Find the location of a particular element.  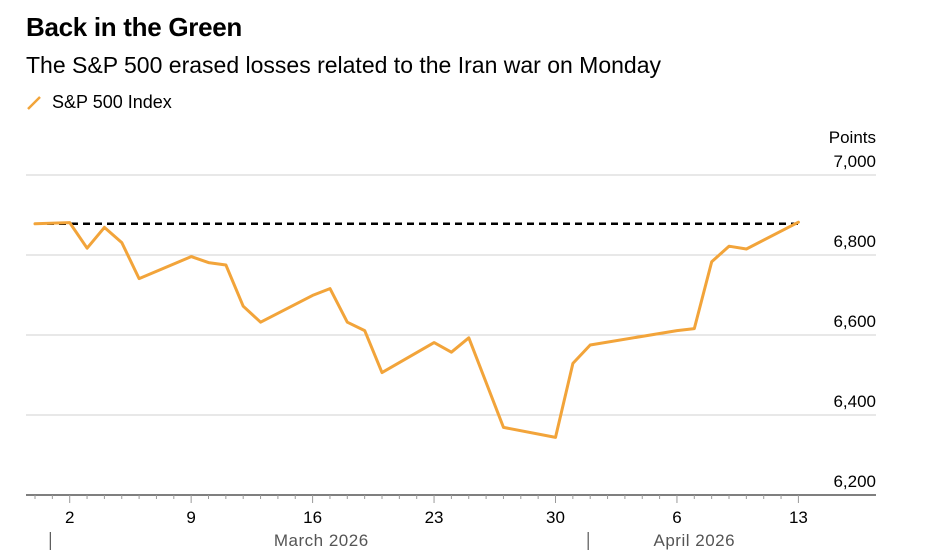

legend-label: S&P 500 Index is located at coordinates (112, 102).